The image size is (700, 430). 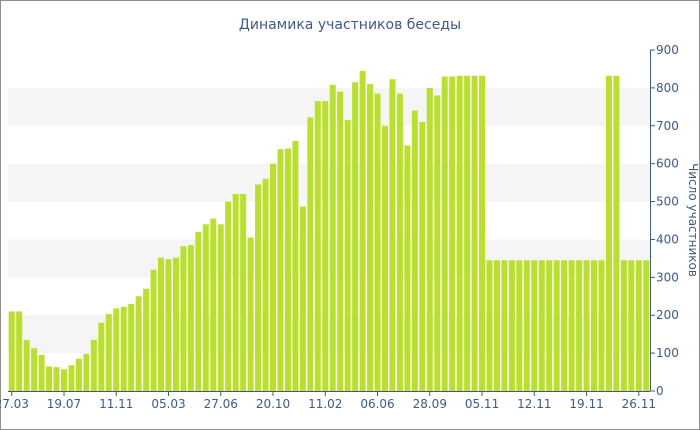 I want to click on x-tick-label: 27.03, so click(x=14, y=404).